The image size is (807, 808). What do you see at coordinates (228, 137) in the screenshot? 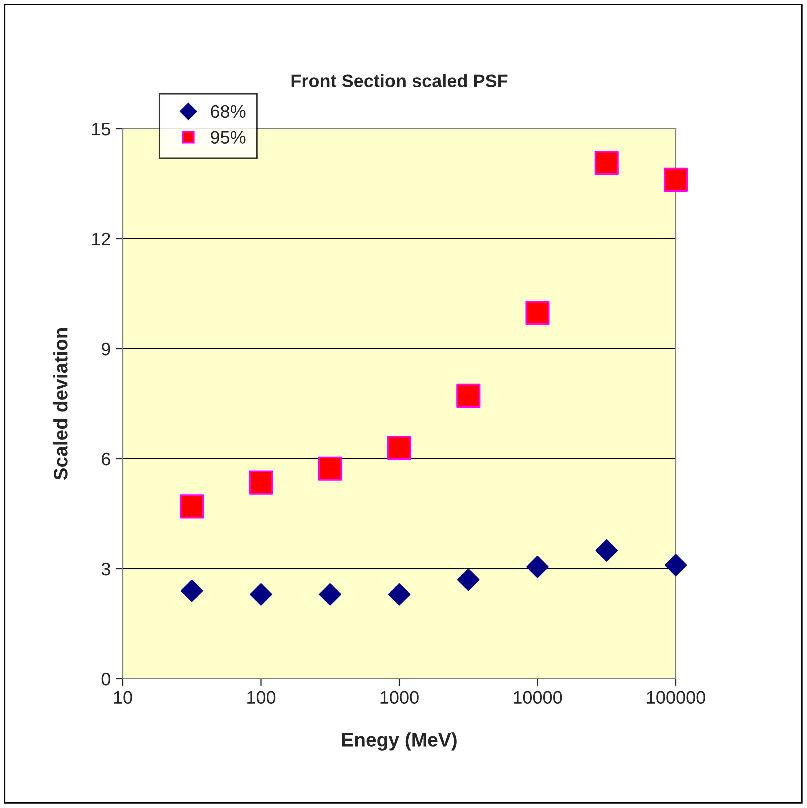
I see `legend-label: 95%` at bounding box center [228, 137].